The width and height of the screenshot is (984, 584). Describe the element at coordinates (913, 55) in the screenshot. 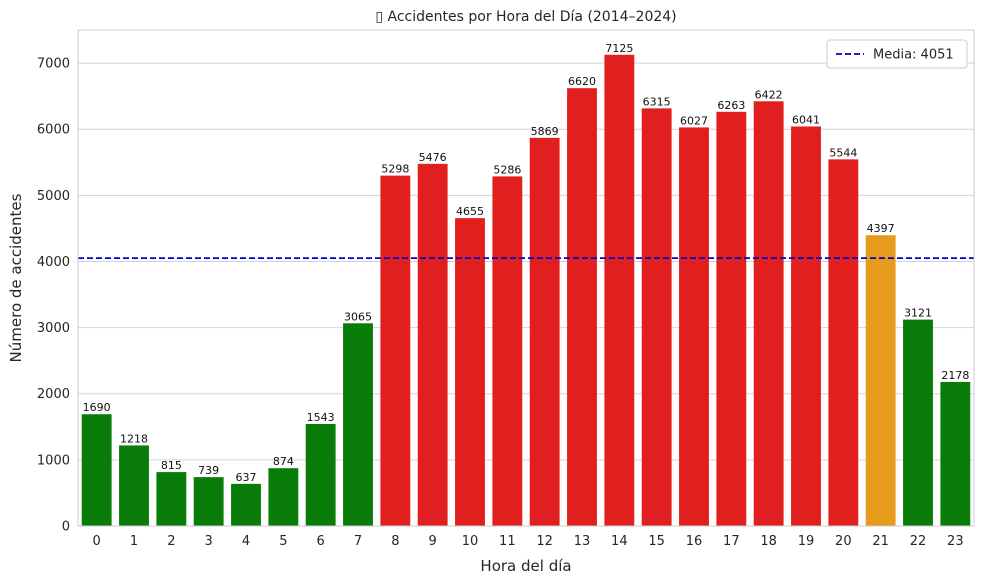

I see `legend-entry-mean: Media: 4051` at that location.